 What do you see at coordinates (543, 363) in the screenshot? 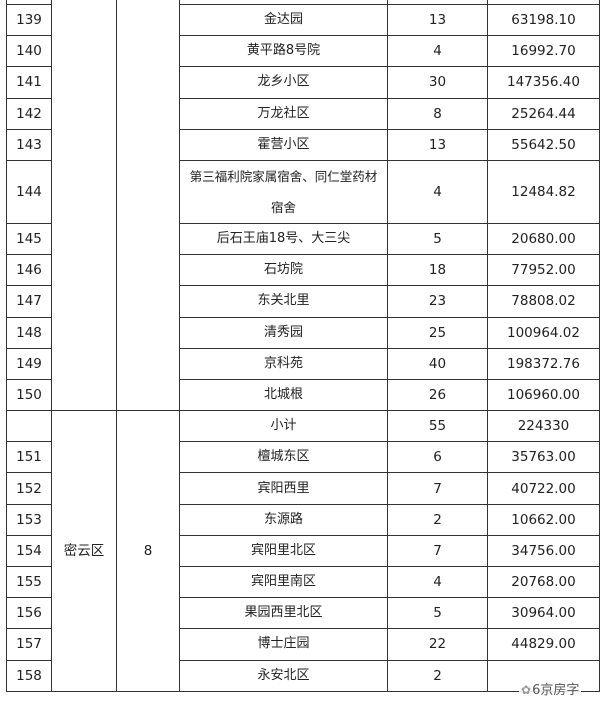
I see `area-value: 198372.76` at bounding box center [543, 363].